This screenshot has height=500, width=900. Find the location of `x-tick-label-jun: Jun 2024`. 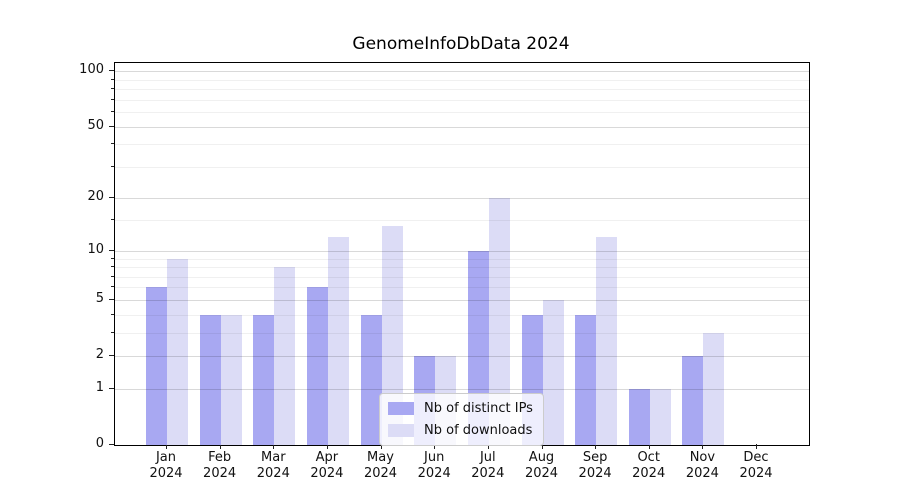

x-tick-label-jun: Jun 2024 is located at coordinates (434, 466).